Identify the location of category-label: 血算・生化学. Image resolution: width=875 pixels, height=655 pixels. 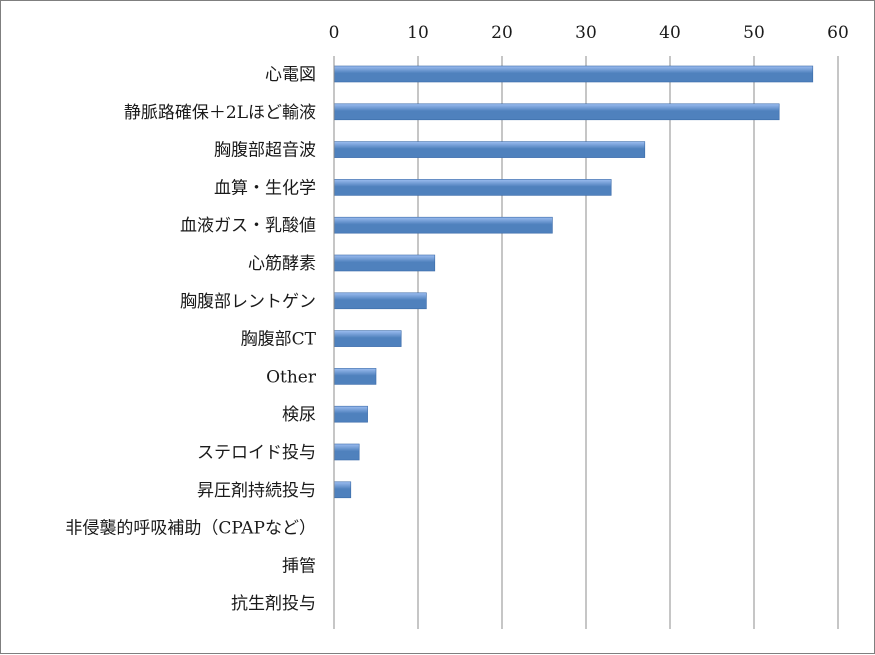
(265, 188).